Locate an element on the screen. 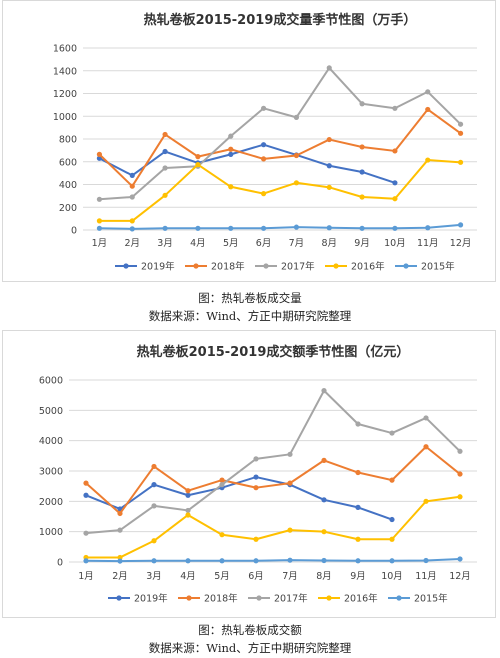  y-tick-label: 6000 is located at coordinates (51, 381).